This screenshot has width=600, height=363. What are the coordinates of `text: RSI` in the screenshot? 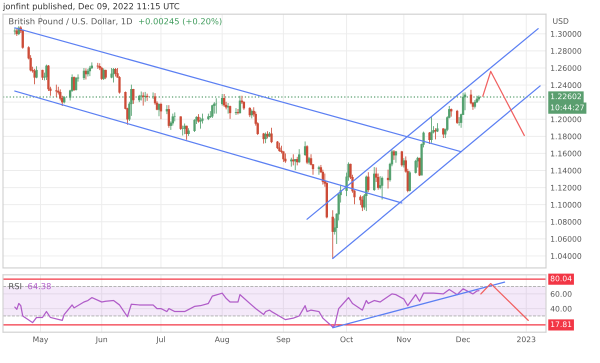 It's located at (15, 286).